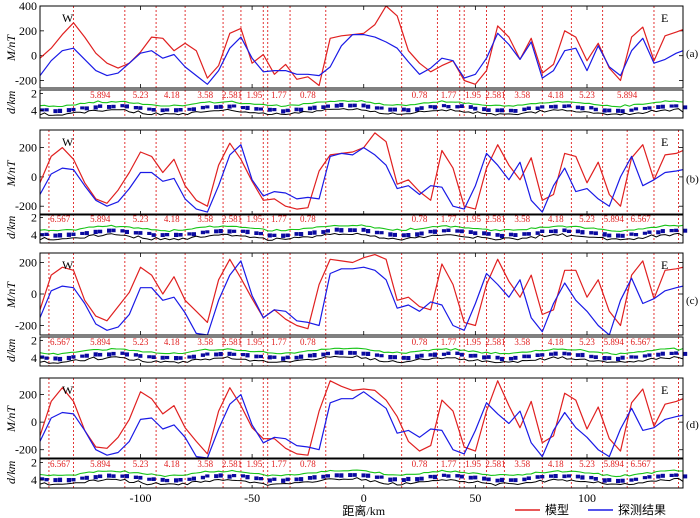  I want to click on series-result-line, so click(361, 178).